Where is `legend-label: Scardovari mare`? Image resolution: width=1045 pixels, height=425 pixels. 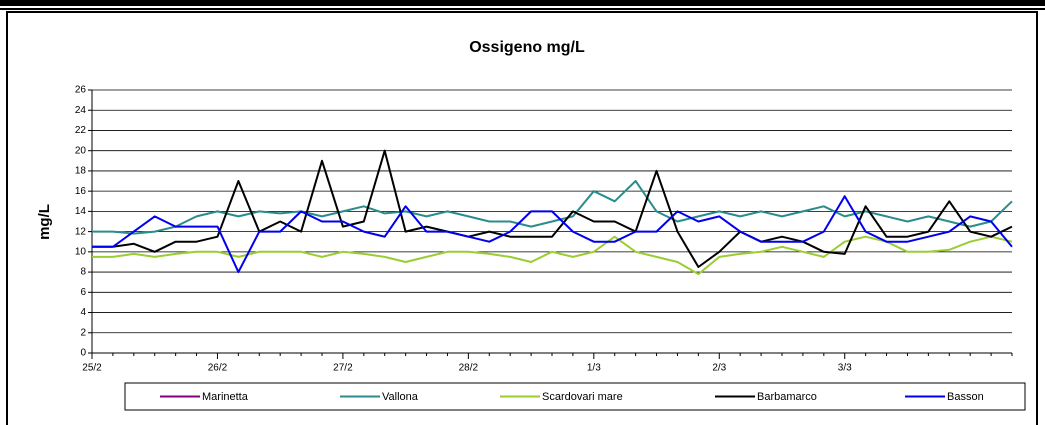 legend-label: Scardovari mare is located at coordinates (582, 397).